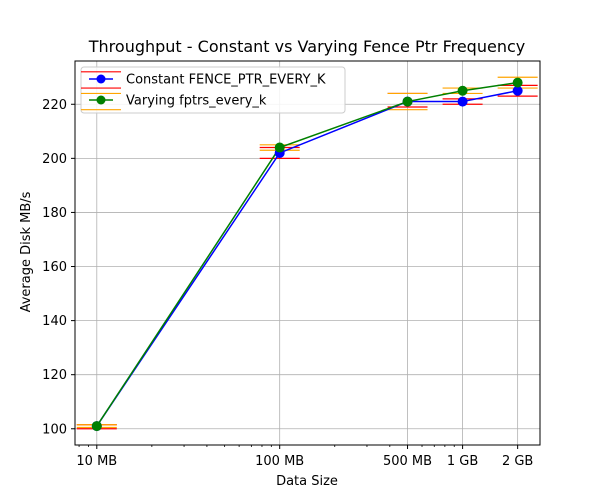  What do you see at coordinates (54, 159) in the screenshot?
I see `y-tick-label: 200` at bounding box center [54, 159].